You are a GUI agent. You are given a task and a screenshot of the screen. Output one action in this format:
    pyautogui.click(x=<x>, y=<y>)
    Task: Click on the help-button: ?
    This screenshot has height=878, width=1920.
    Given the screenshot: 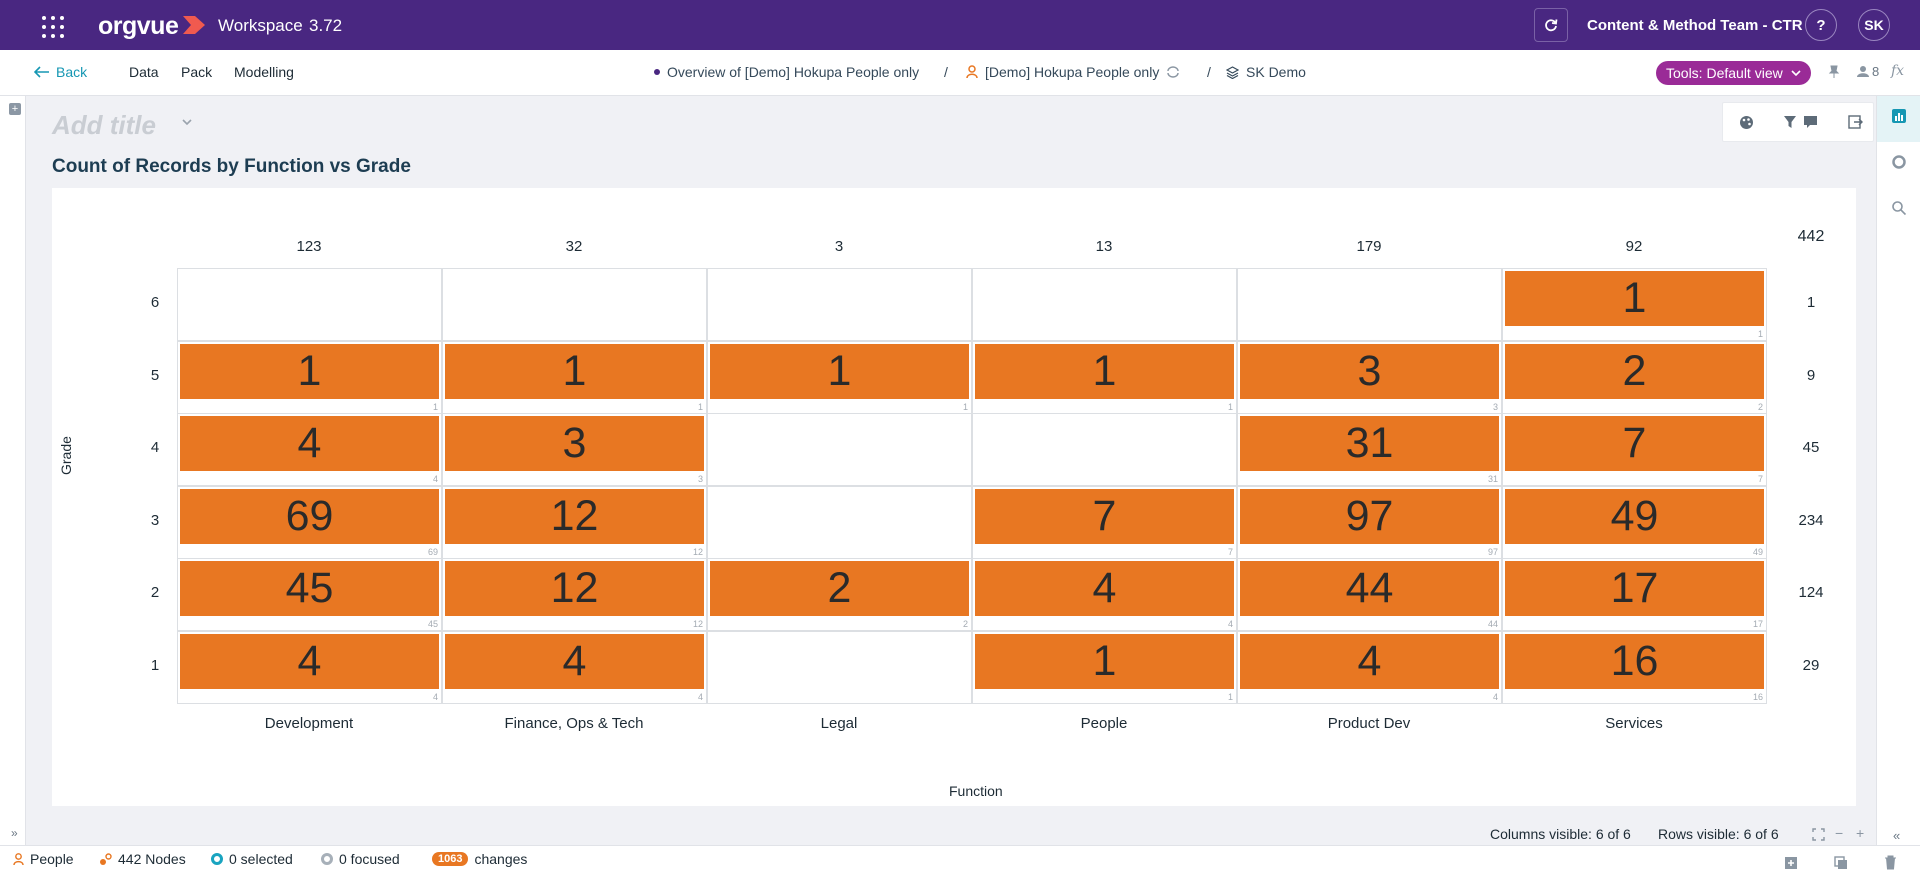 What is the action you would take?
    pyautogui.click(x=1821, y=25)
    